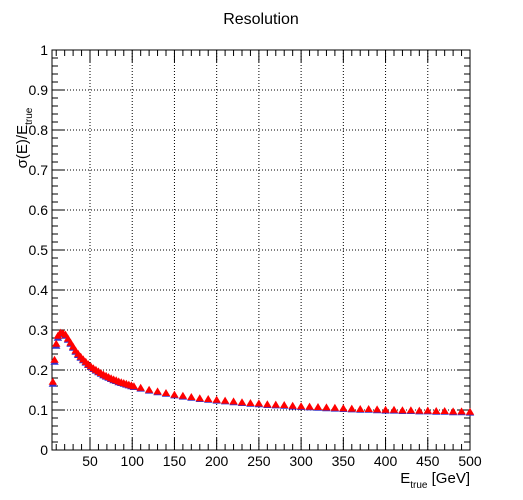 This screenshot has height=500, width=523. Describe the element at coordinates (470, 461) in the screenshot. I see `x-tick-label: 500` at that location.